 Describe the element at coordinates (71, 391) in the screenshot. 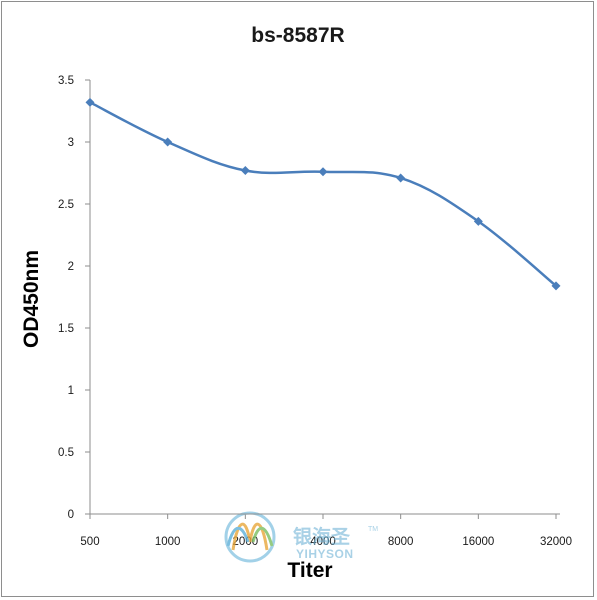

I see `y-tick-label: 1` at that location.